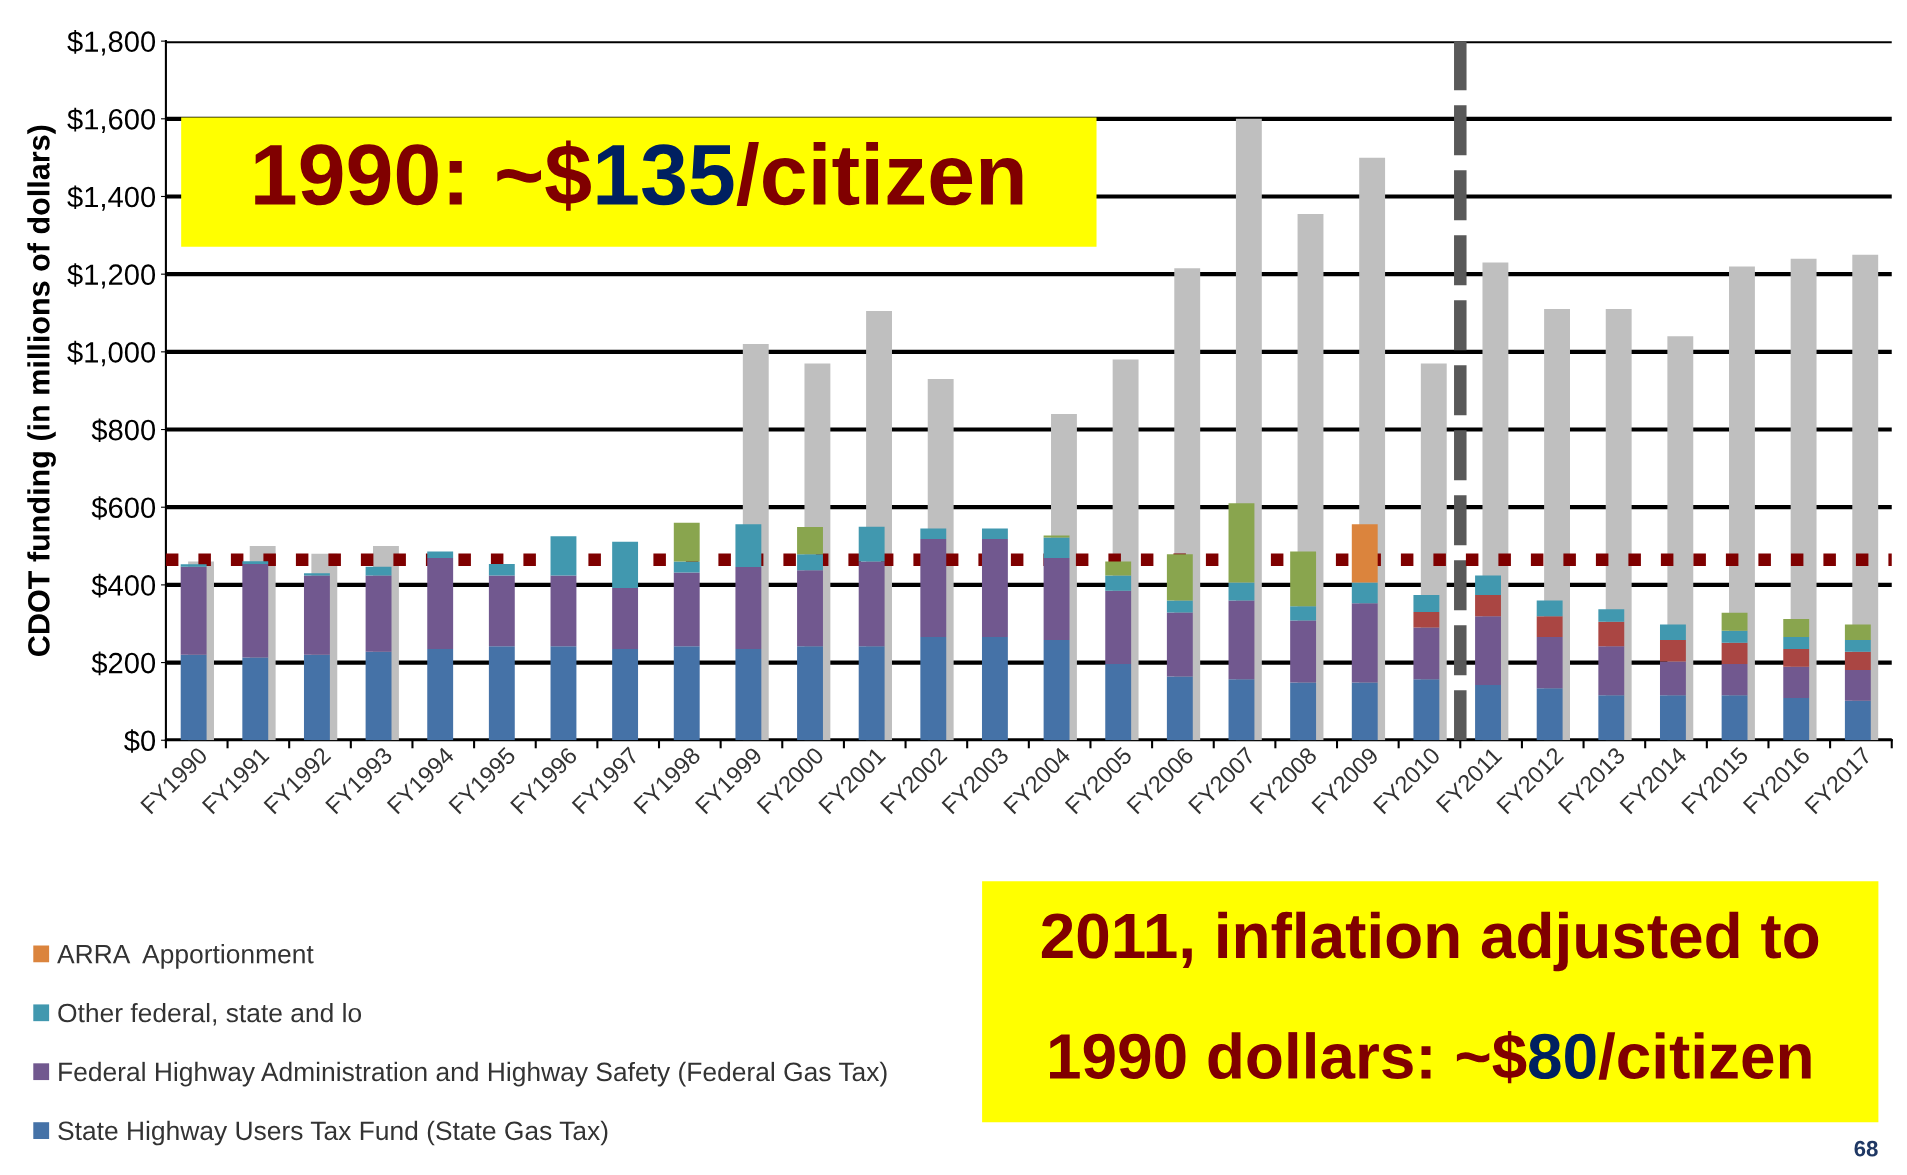 Image resolution: width=1907 pixels, height=1175 pixels. Describe the element at coordinates (123, 430) in the screenshot. I see `y-tick-label: $800` at that location.